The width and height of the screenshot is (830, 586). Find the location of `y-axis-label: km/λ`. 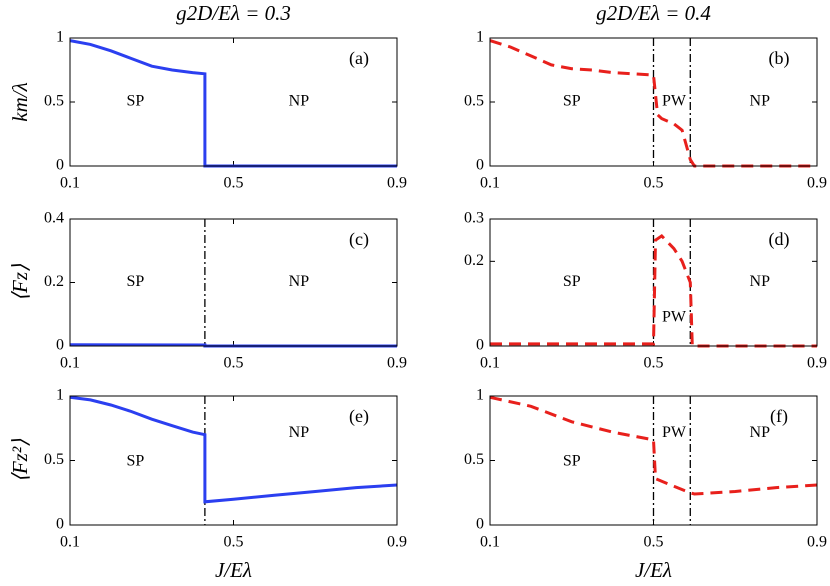

y-axis-label: km/λ is located at coordinates (20, 101).